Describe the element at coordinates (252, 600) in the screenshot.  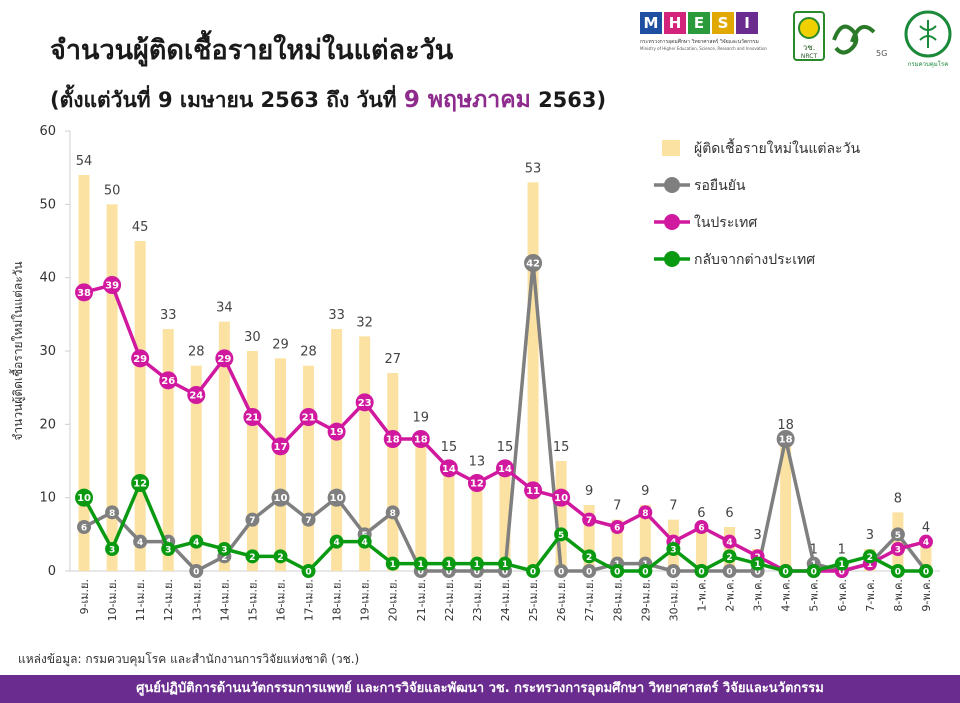
I see `x-tick-label: 15-เม.ย.` at that location.